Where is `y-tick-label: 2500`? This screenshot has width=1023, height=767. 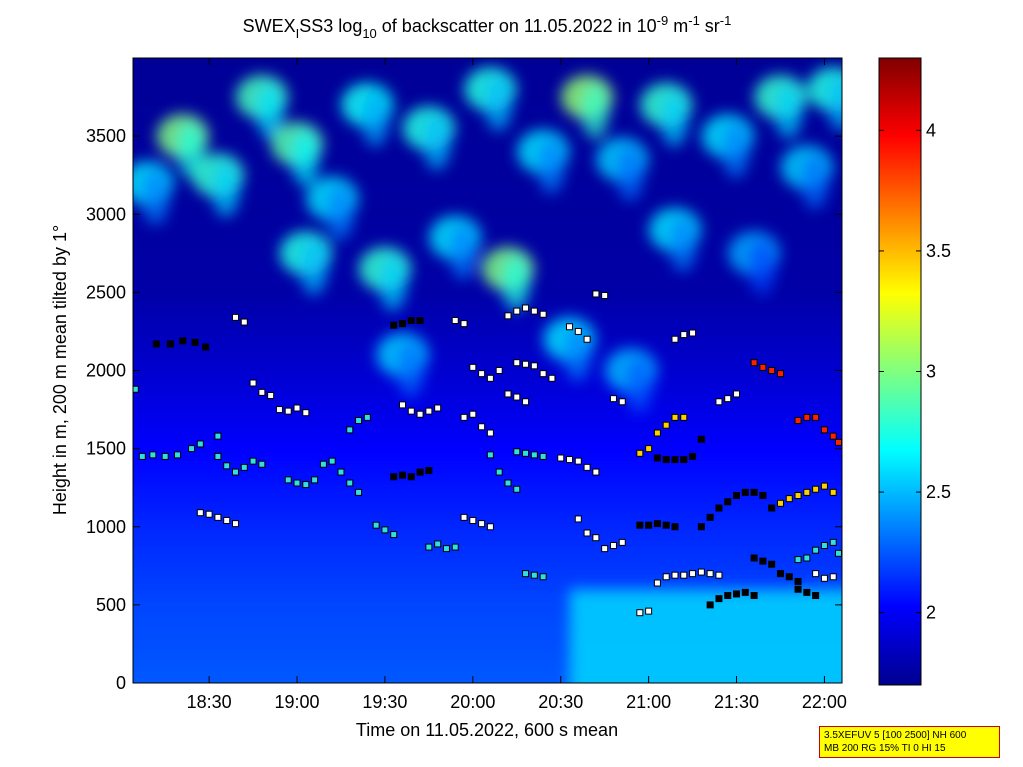 y-tick-label: 2500 is located at coordinates (106, 292).